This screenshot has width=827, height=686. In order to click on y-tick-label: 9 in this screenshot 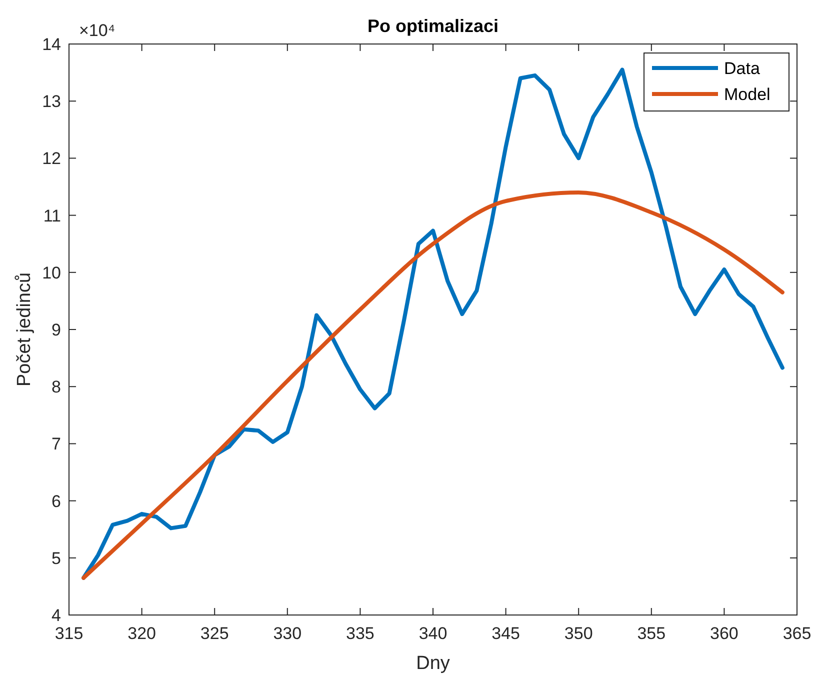, I will do `click(56, 330)`.